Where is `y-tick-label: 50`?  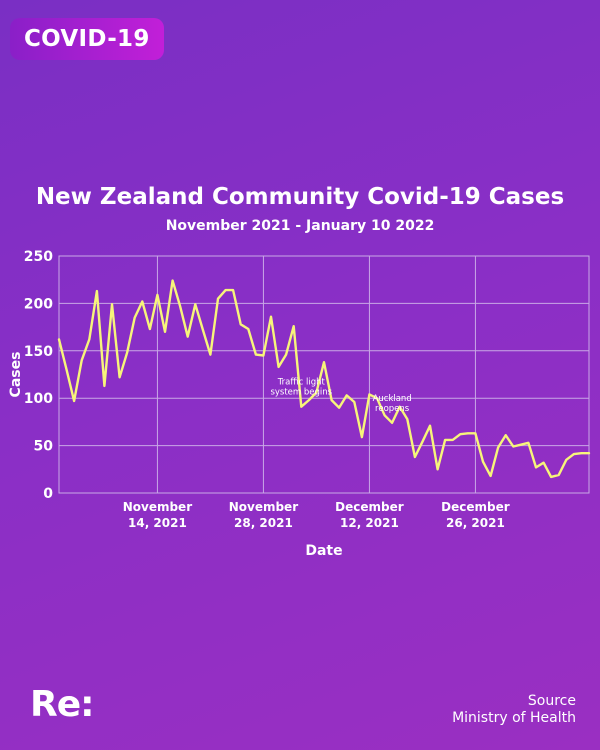
y-tick-label: 50 is located at coordinates (44, 447).